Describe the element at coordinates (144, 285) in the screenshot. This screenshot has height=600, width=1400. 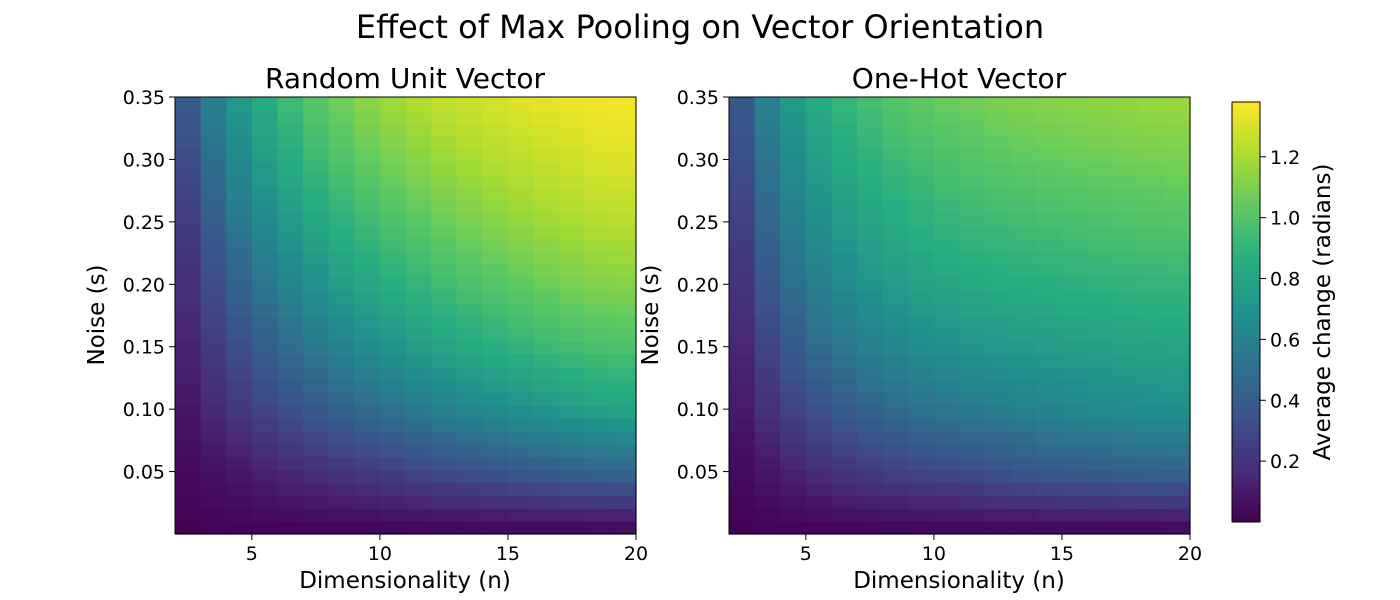
I see `y-tick-label: 0.20` at that location.